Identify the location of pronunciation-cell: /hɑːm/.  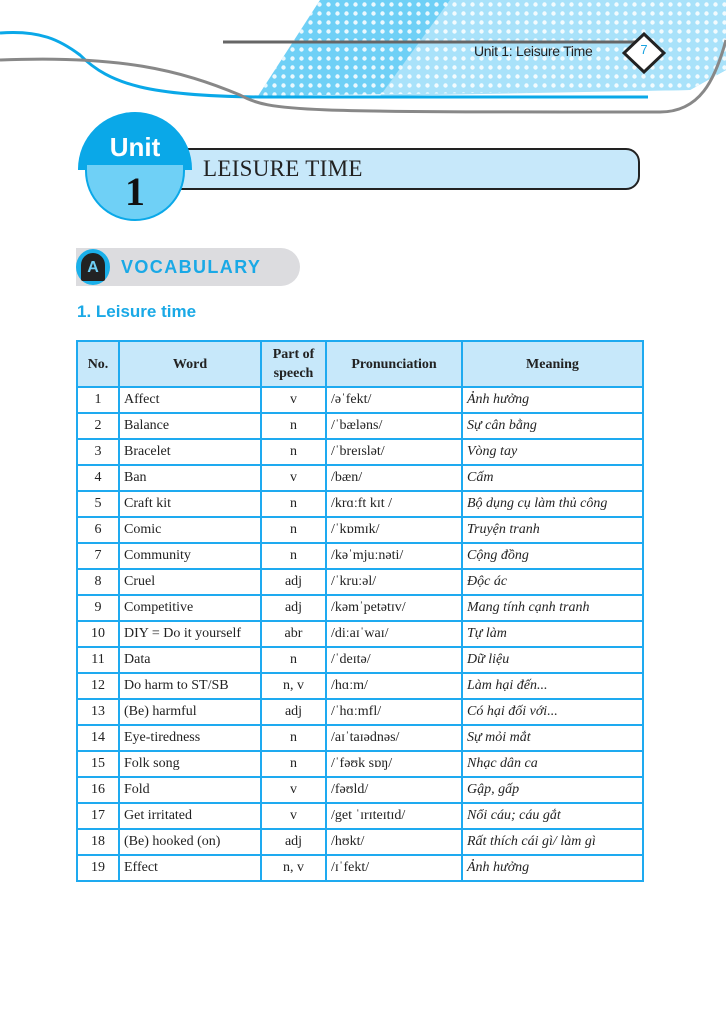
(394, 686).